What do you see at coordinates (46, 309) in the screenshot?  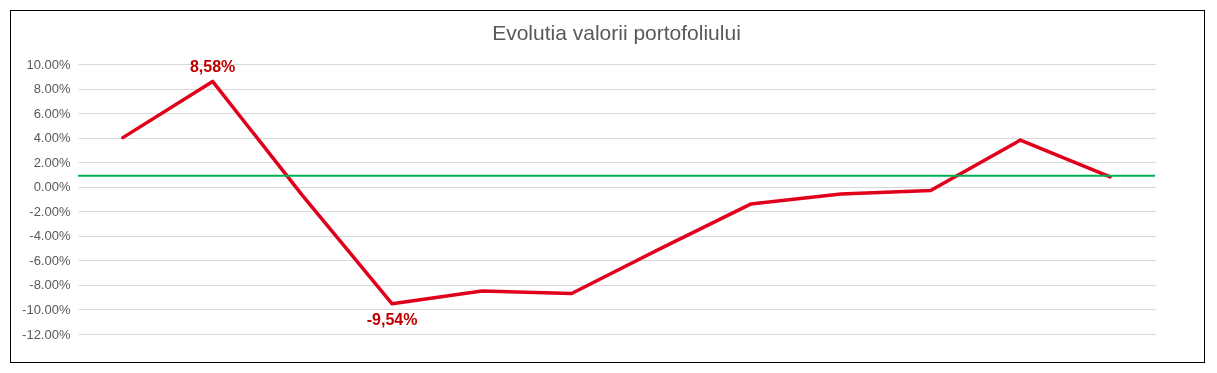 I see `y-tick-label: -10.00%` at bounding box center [46, 309].